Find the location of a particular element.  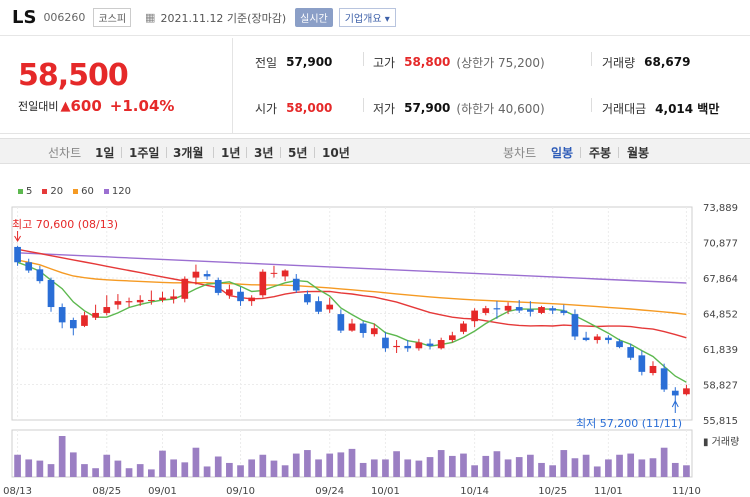

change-amount: 600 is located at coordinates (86, 106).